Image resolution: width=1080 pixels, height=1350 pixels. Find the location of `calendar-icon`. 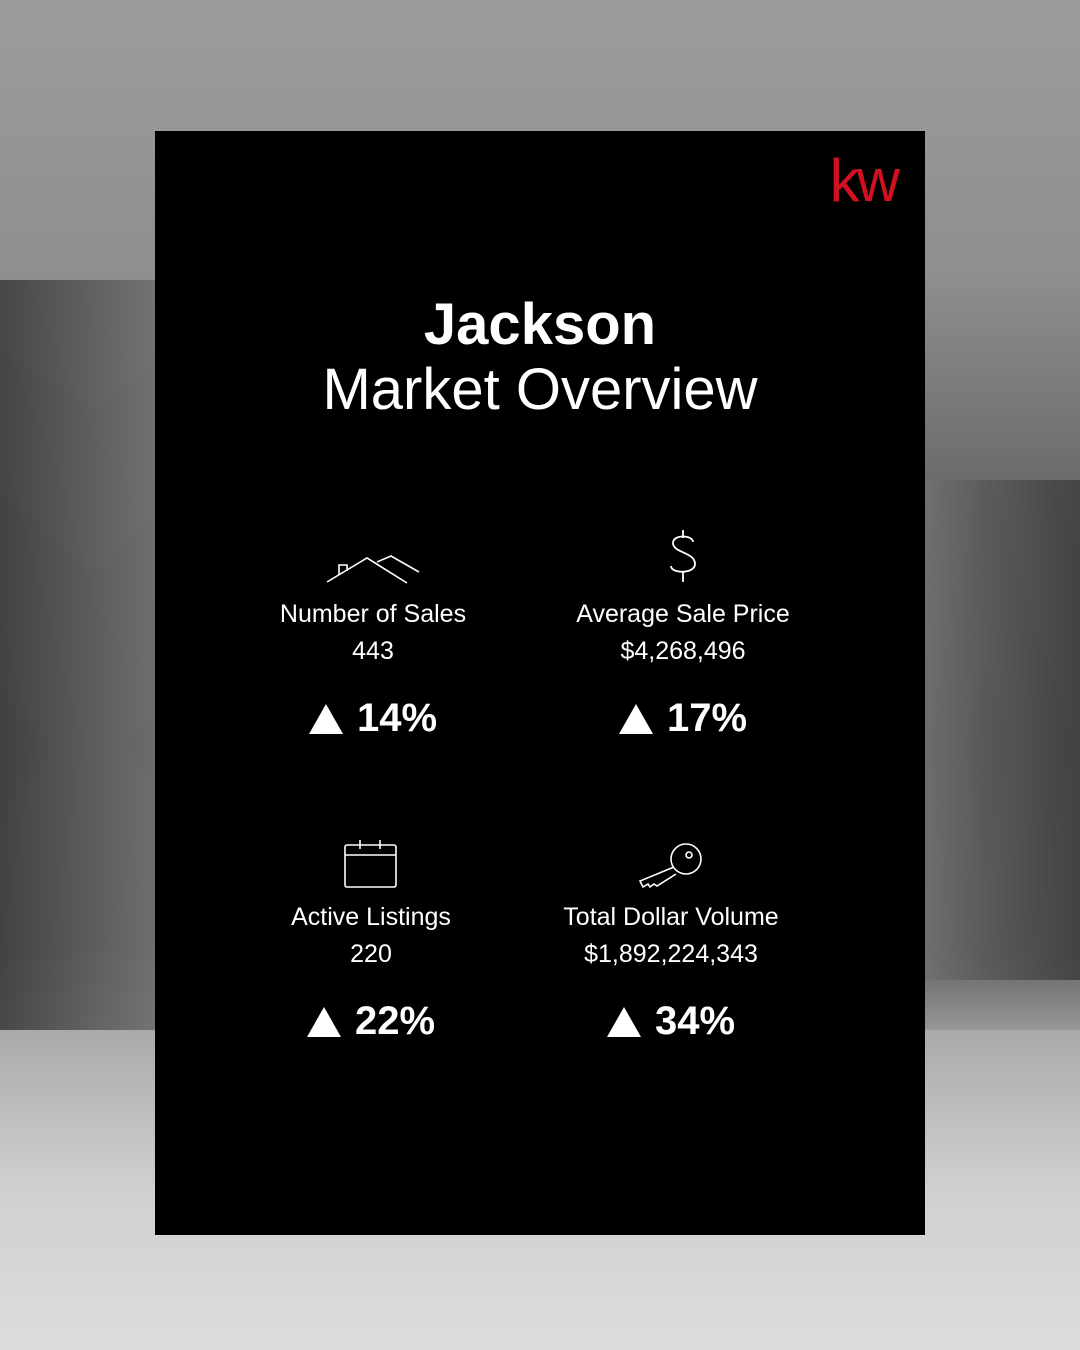

calendar-icon is located at coordinates (371, 854).